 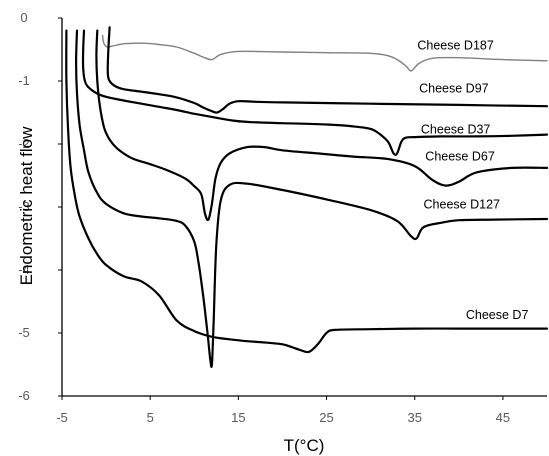 I want to click on y-tick-label: -3, so click(x=24, y=206).